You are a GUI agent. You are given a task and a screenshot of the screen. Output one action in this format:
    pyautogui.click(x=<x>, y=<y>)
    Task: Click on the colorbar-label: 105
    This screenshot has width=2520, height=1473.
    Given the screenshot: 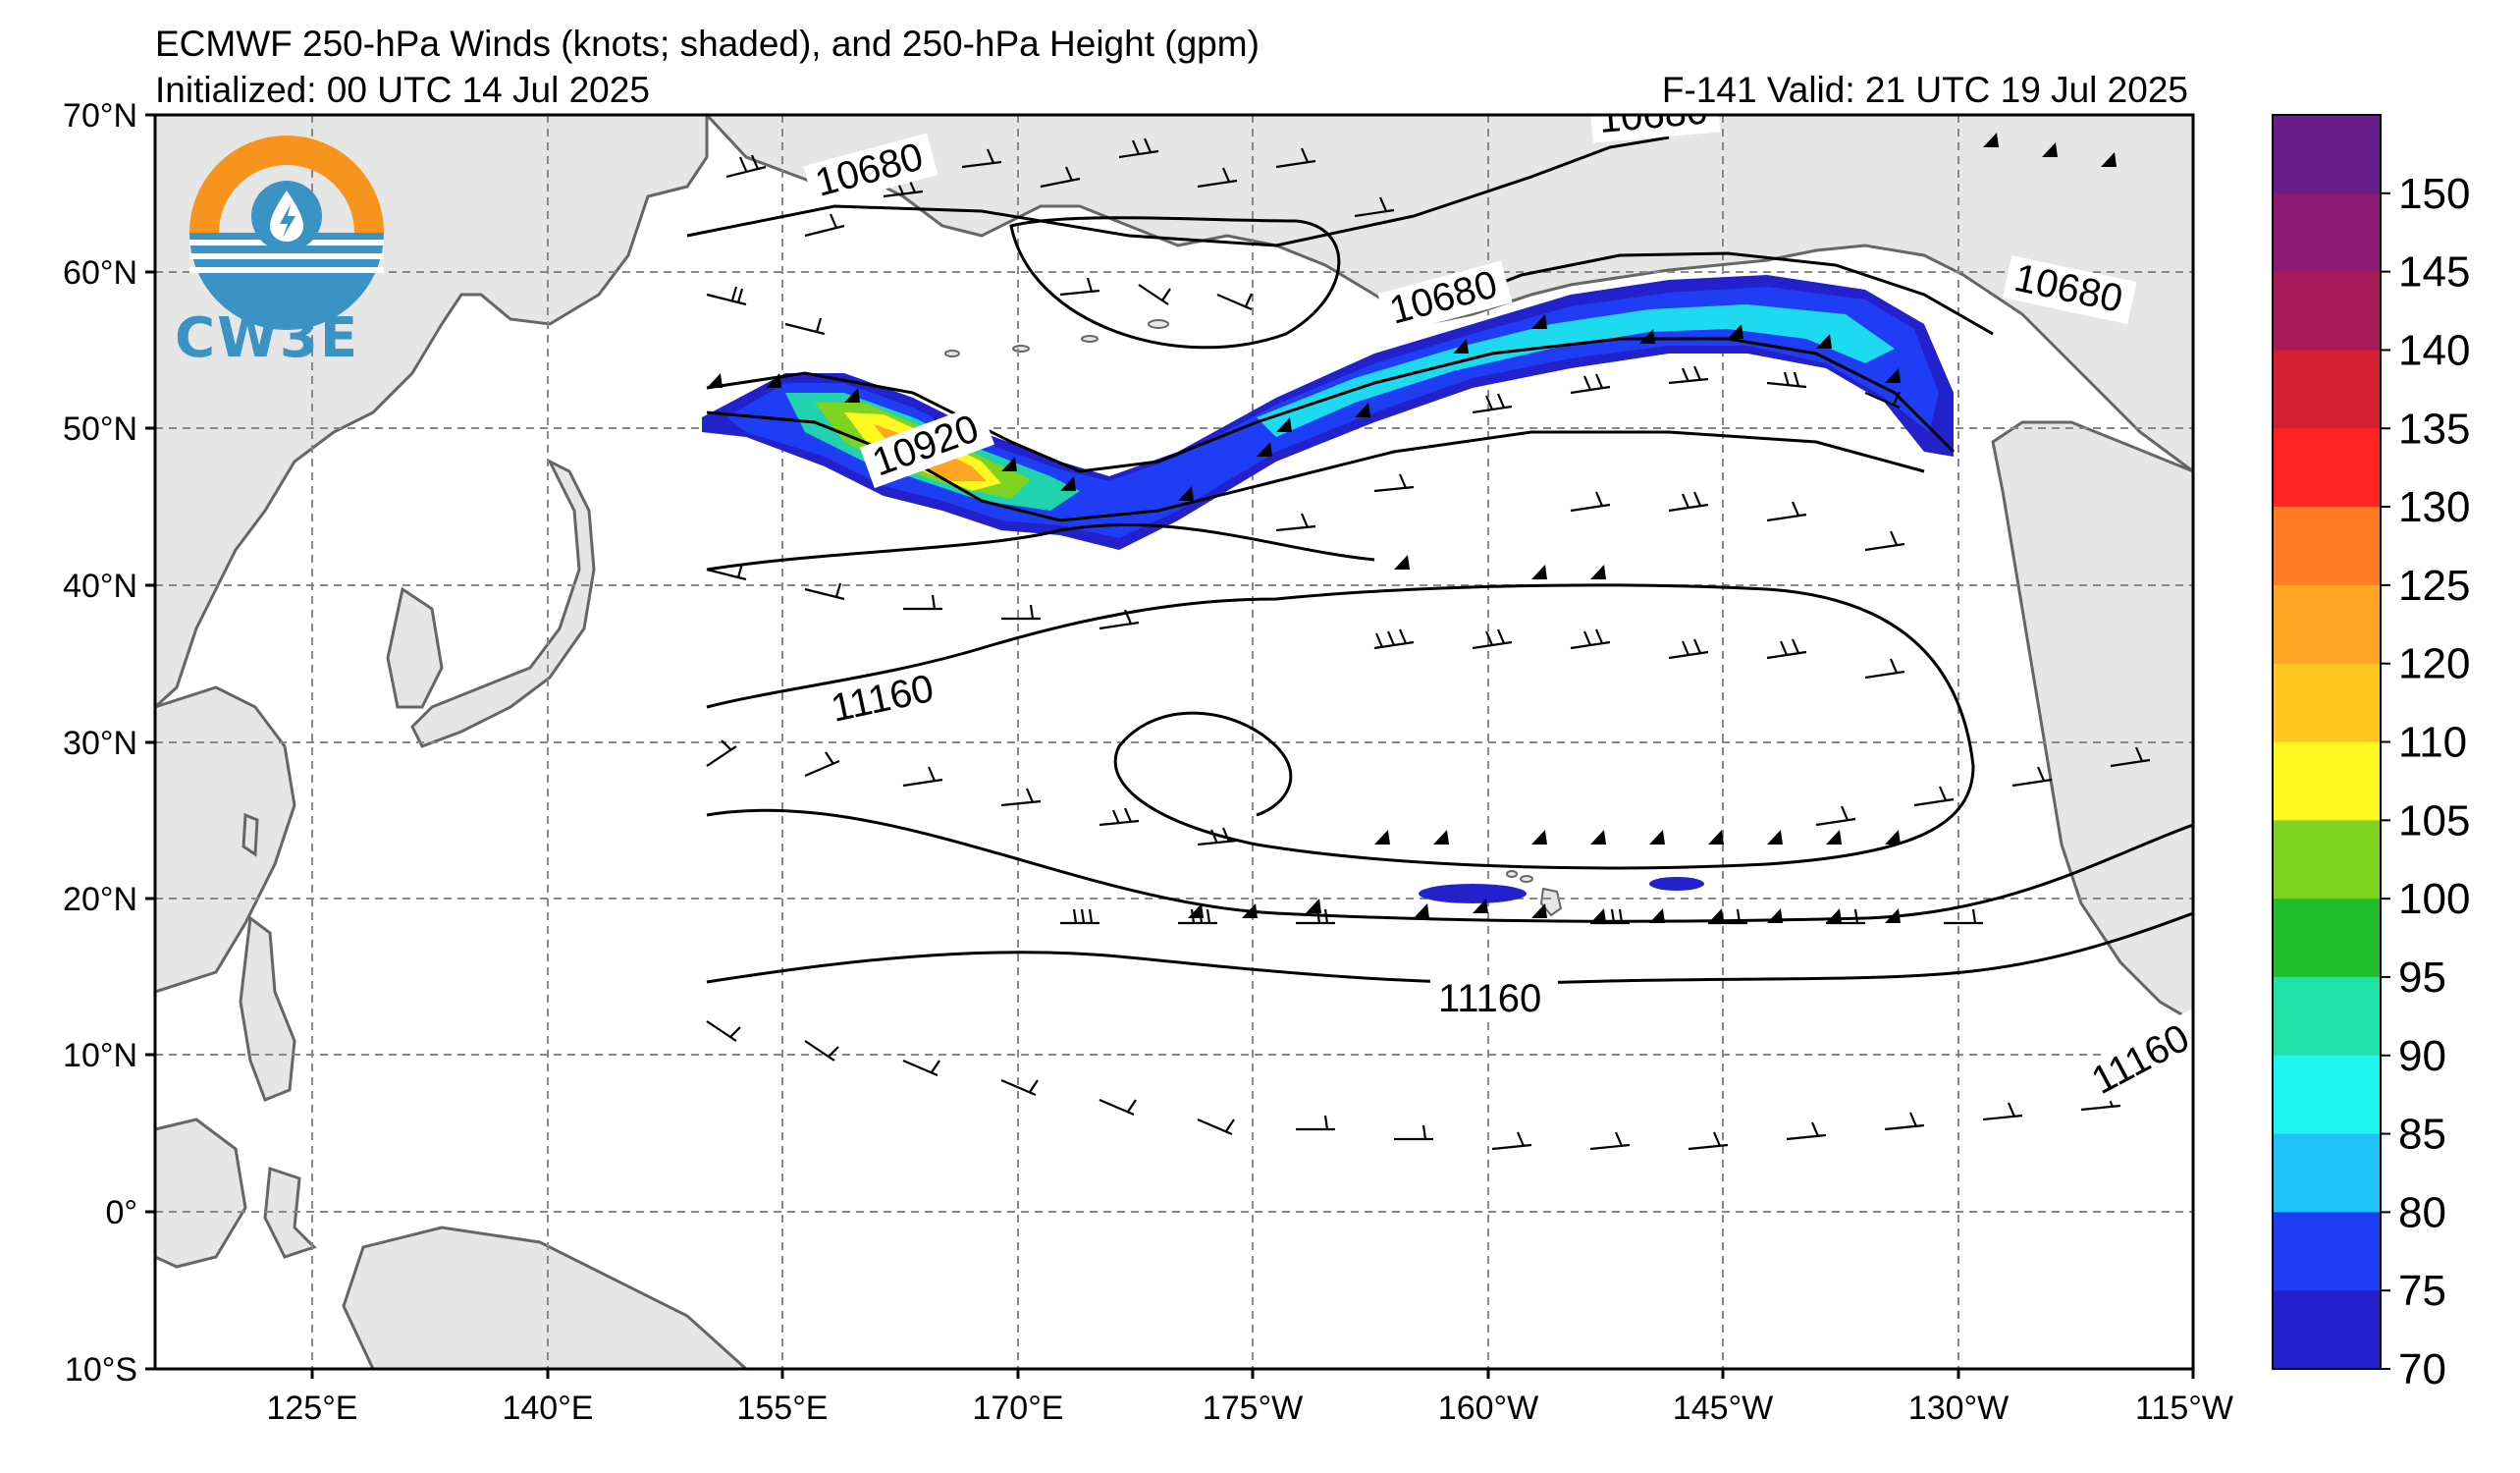 What is the action you would take?
    pyautogui.click(x=2434, y=820)
    